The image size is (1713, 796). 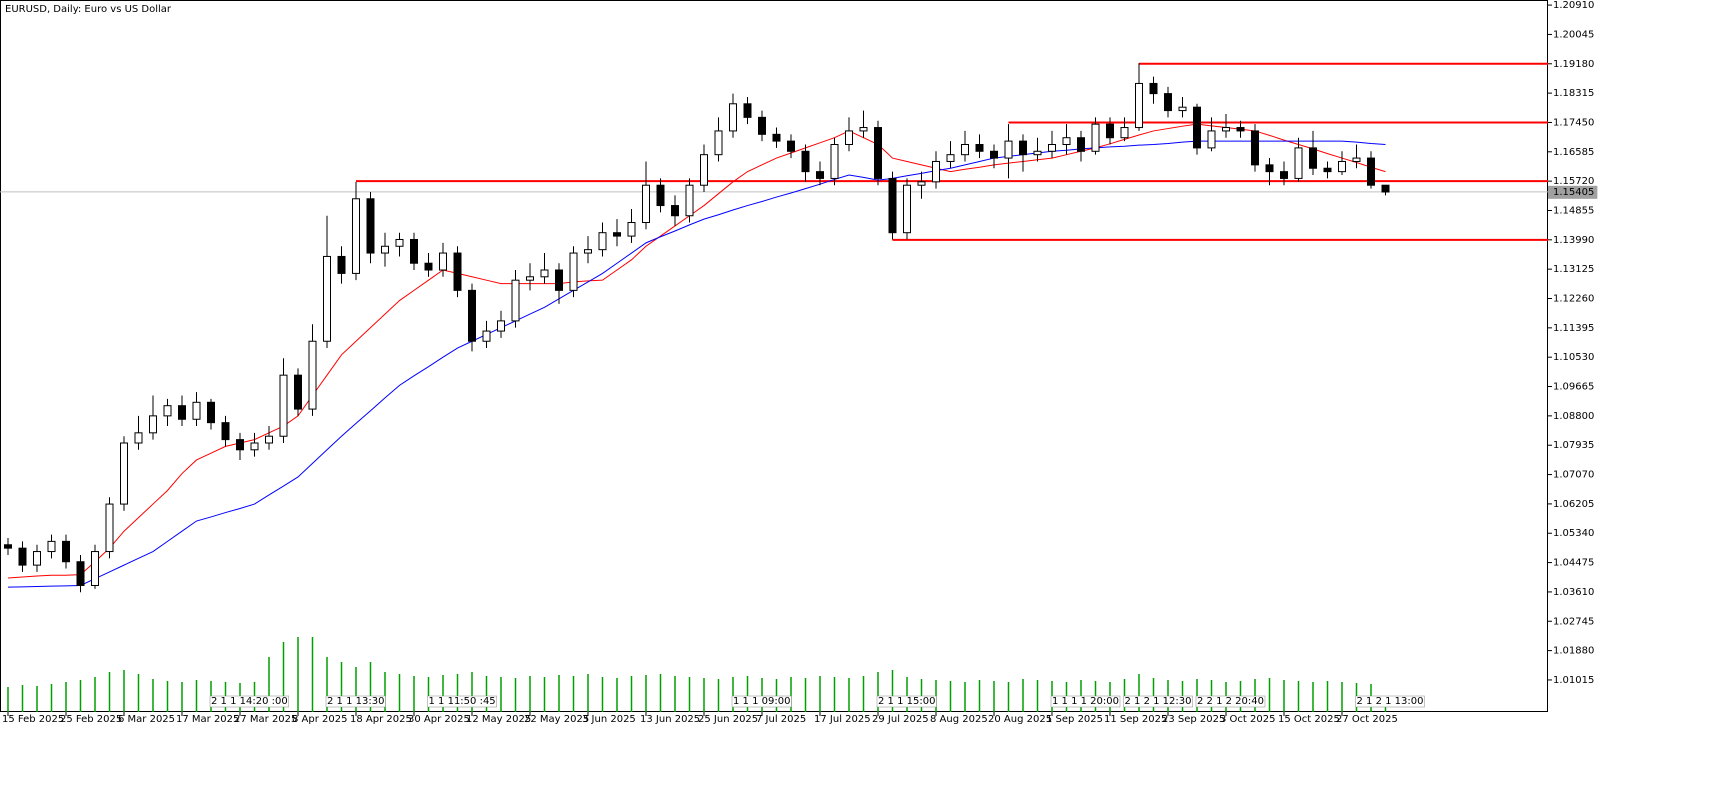 What do you see at coordinates (1573, 181) in the screenshot?
I see `y-tick-label: 1.15720` at bounding box center [1573, 181].